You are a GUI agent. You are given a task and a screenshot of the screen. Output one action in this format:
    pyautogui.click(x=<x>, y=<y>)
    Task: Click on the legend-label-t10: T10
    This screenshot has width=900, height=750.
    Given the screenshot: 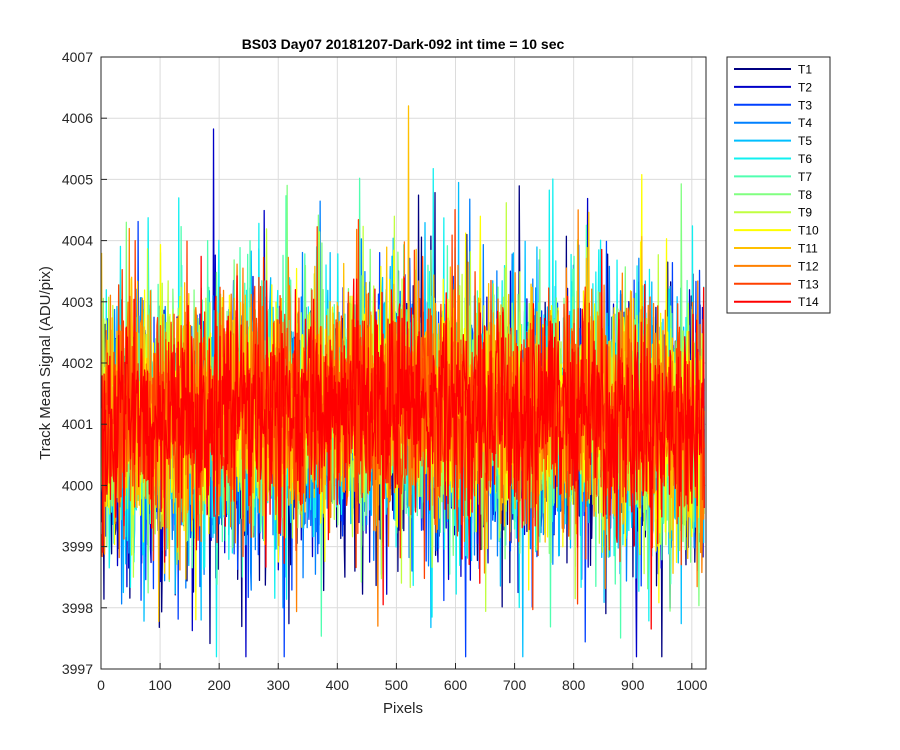 What is the action you would take?
    pyautogui.click(x=808, y=231)
    